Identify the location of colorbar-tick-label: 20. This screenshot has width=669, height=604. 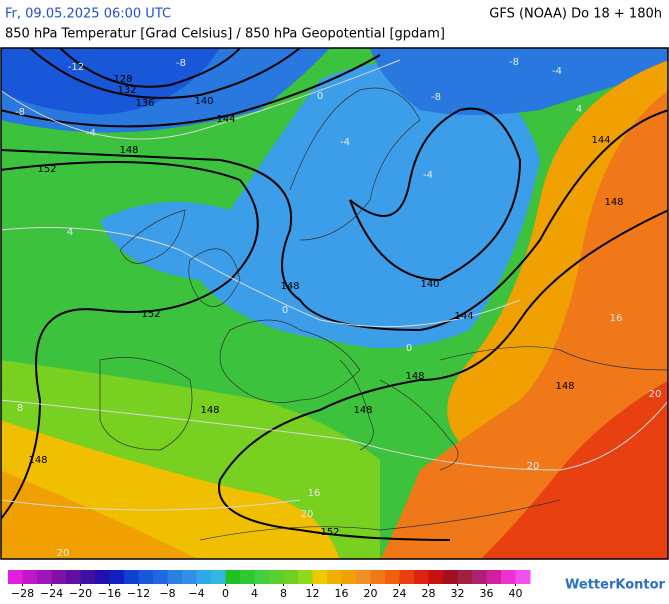
(371, 593).